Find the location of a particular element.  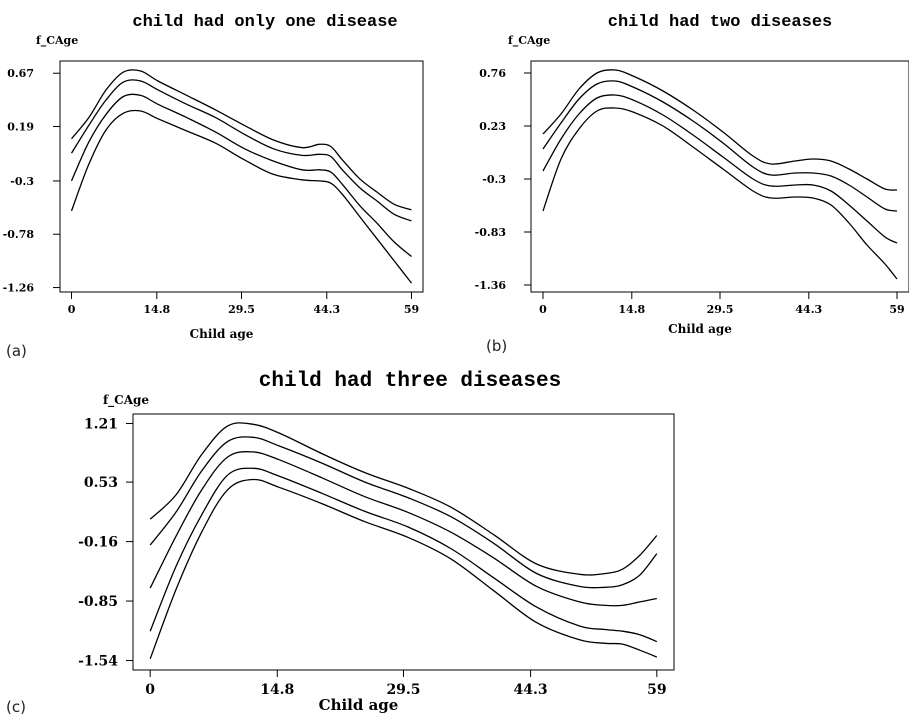

y-tick-label: -0.83 is located at coordinates (490, 232).